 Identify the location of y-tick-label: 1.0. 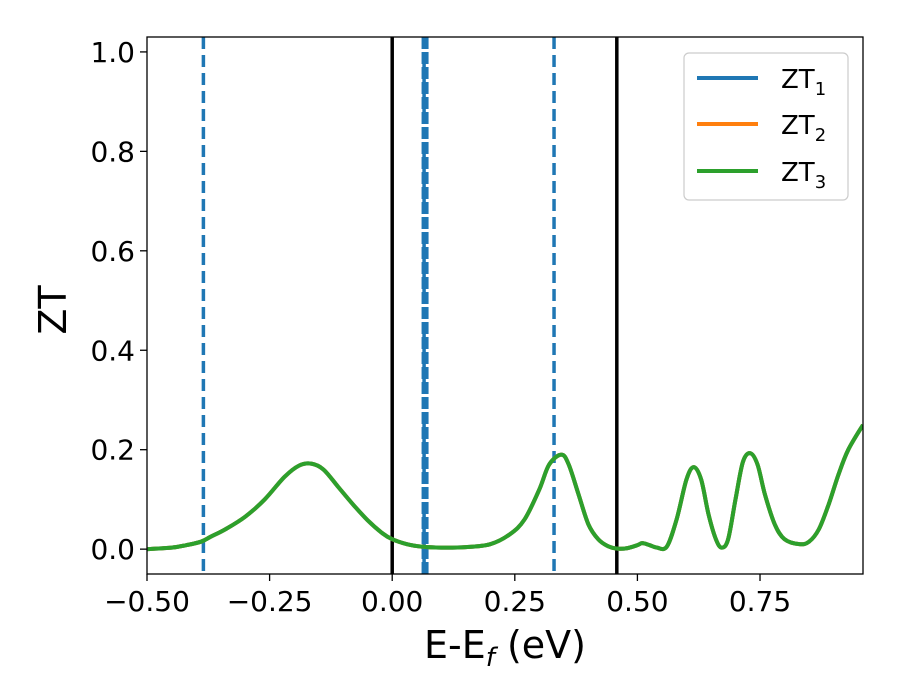
(112, 52).